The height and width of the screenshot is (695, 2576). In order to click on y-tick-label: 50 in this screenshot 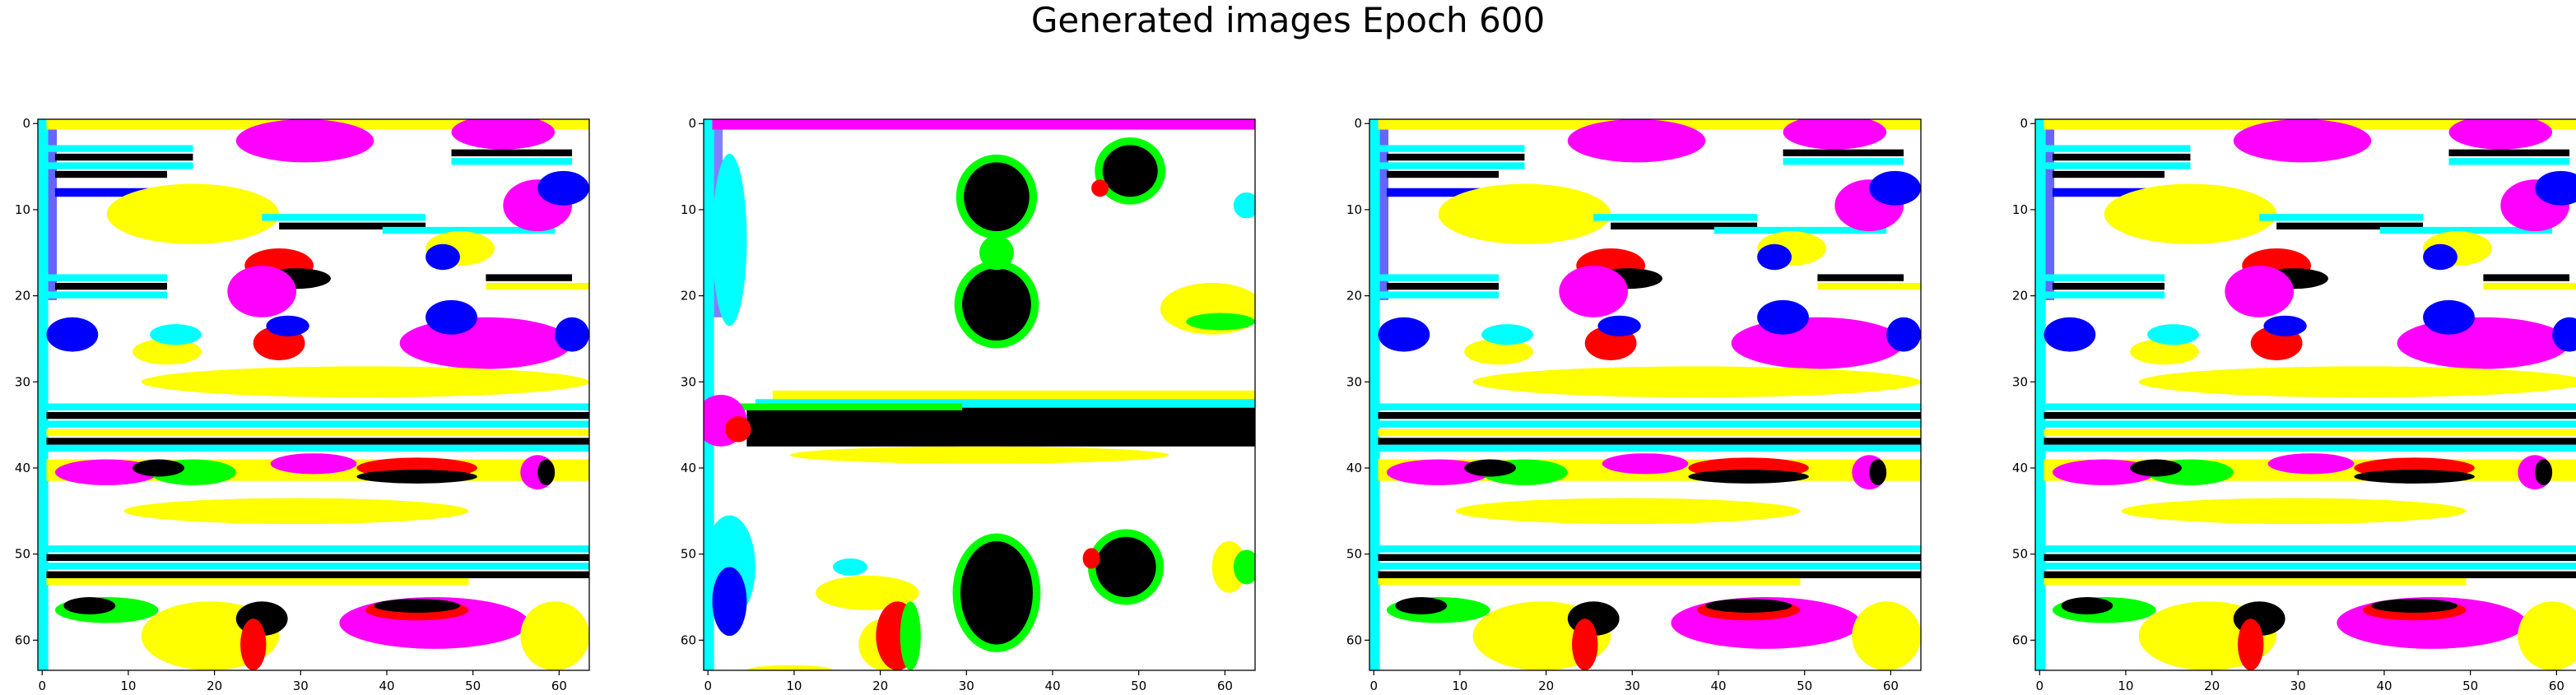, I will do `click(2020, 554)`.